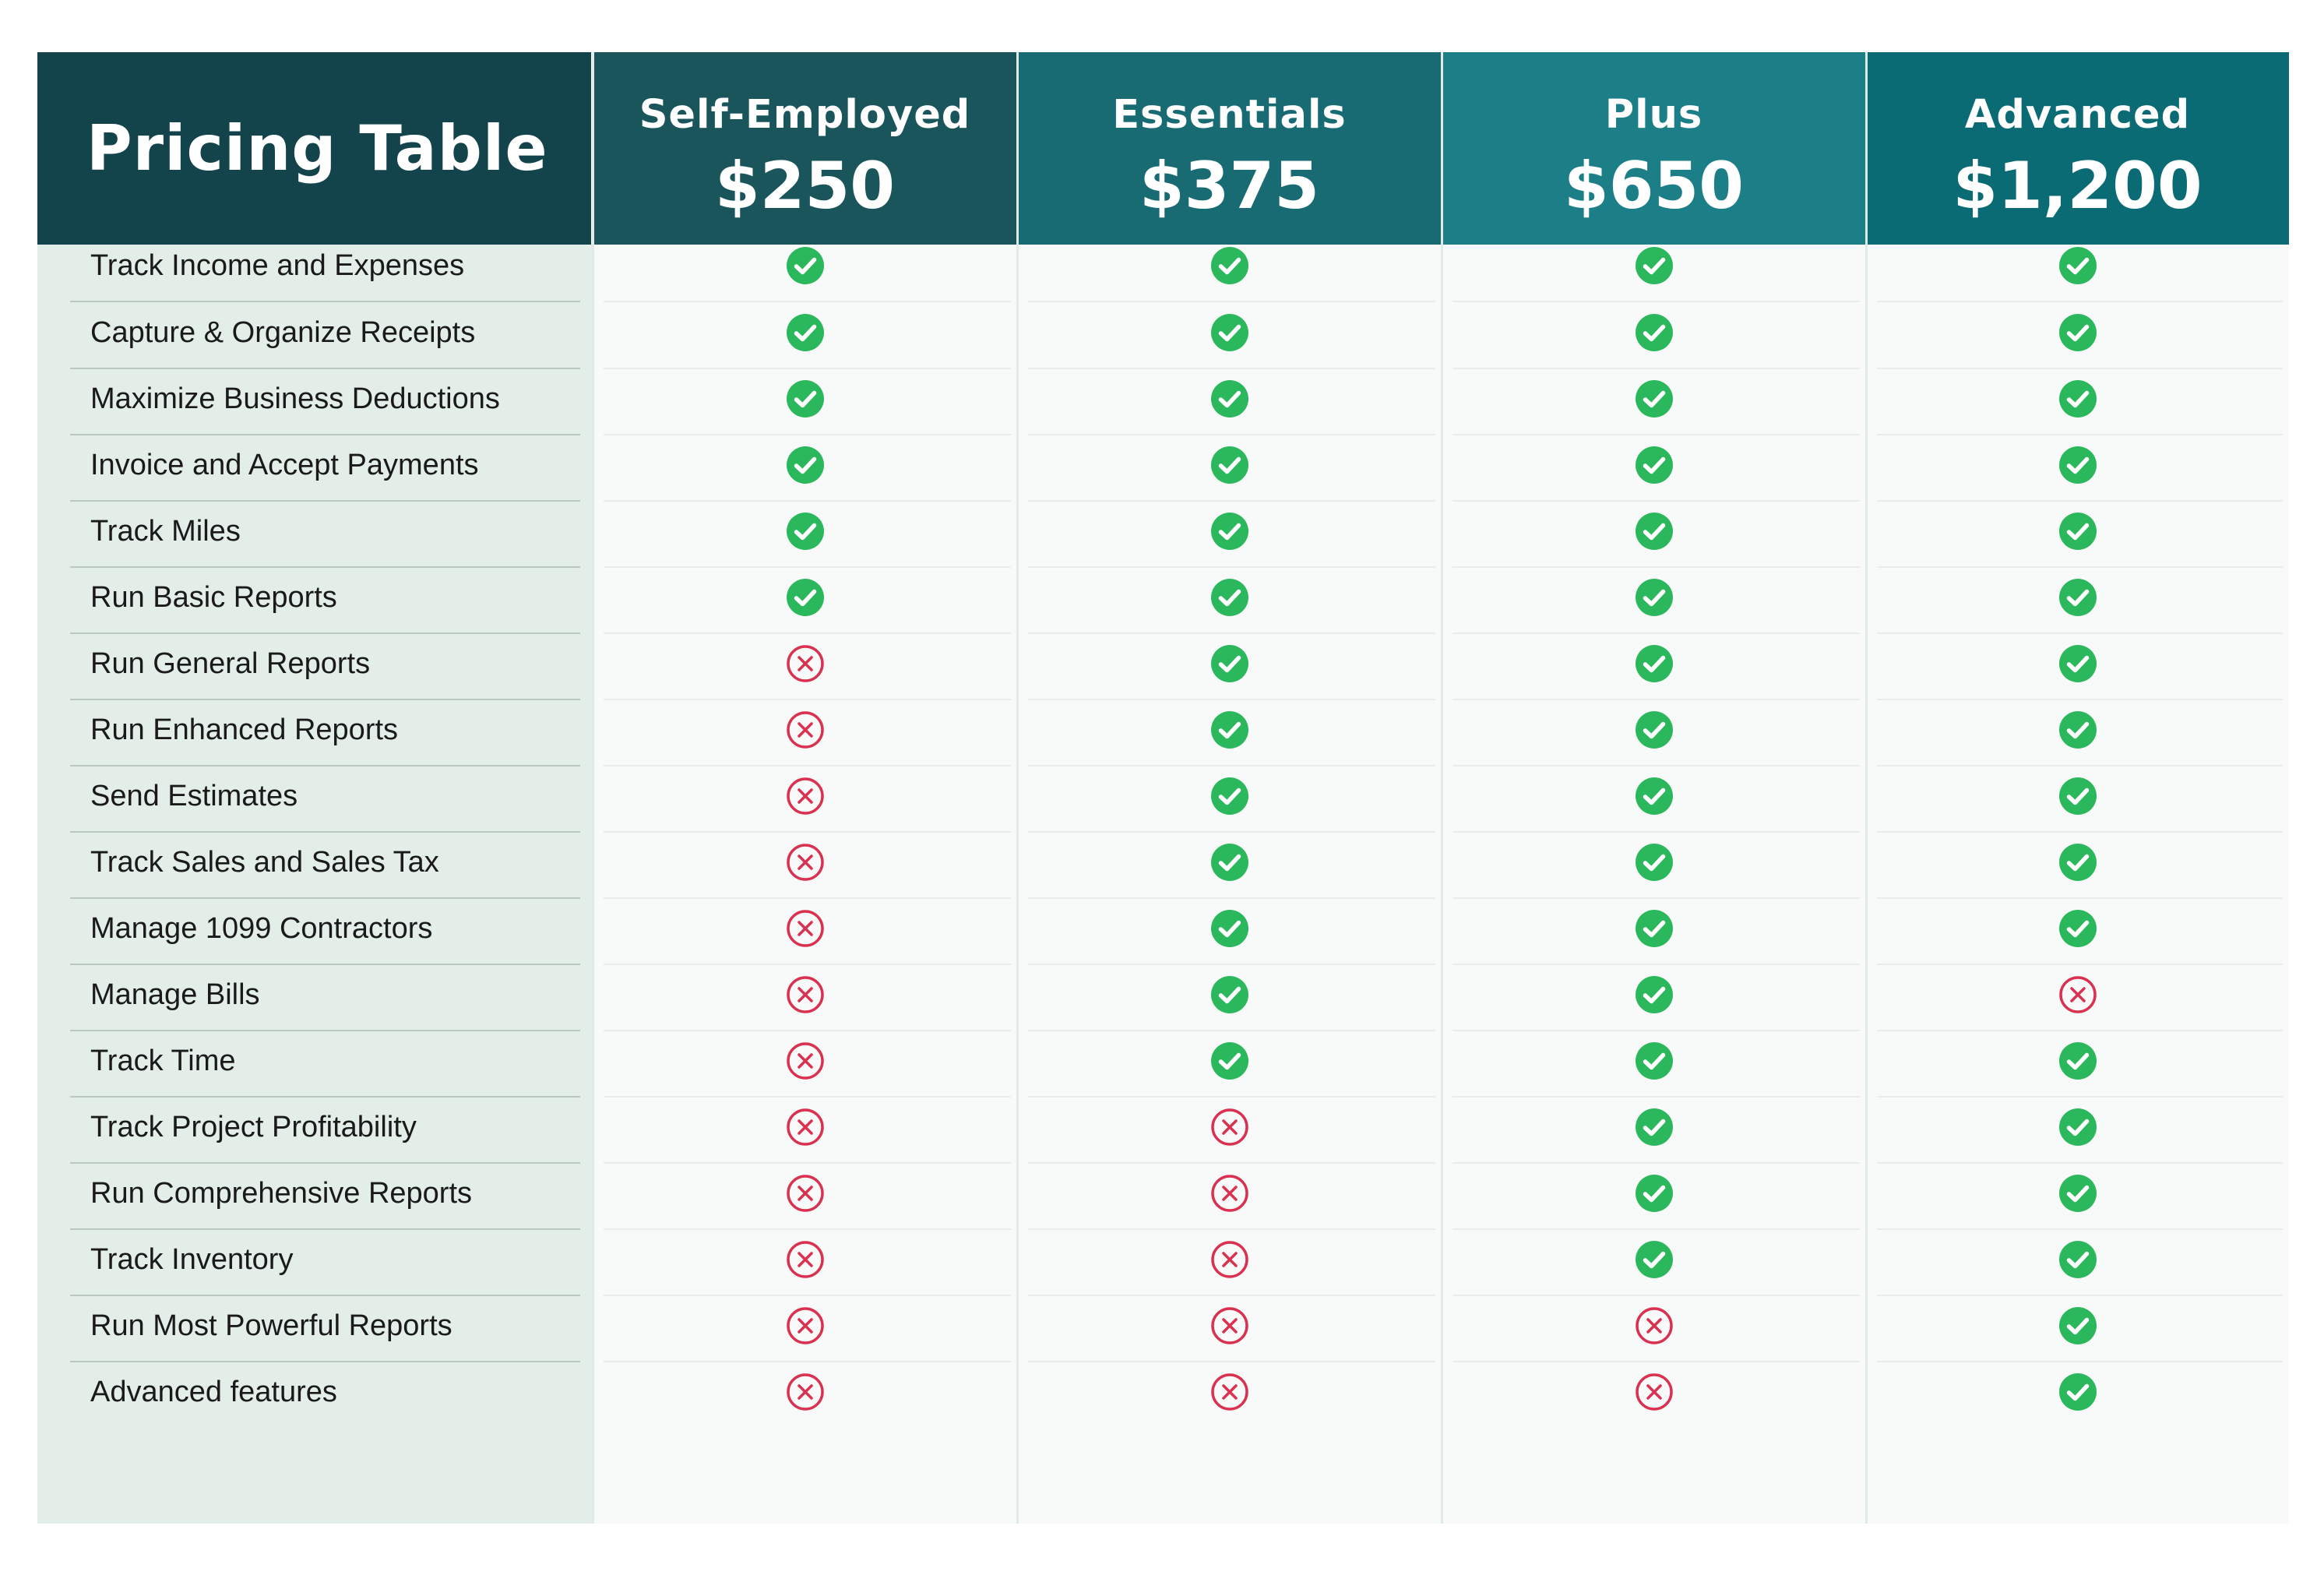 The image size is (2324, 1575). I want to click on feature-label: Advanced features, so click(213, 1392).